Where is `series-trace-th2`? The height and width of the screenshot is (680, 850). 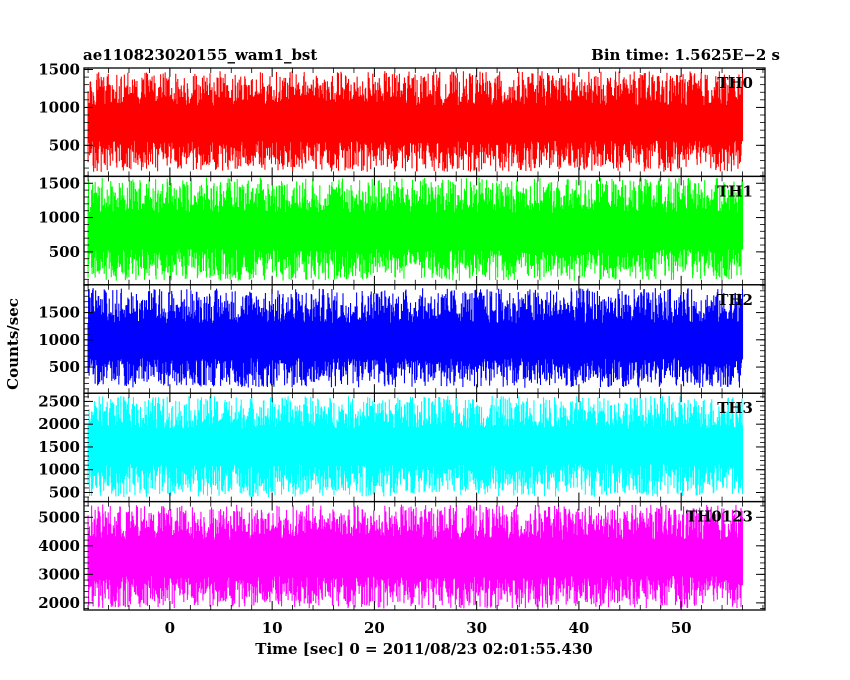
series-trace-th2 is located at coordinates (415, 338).